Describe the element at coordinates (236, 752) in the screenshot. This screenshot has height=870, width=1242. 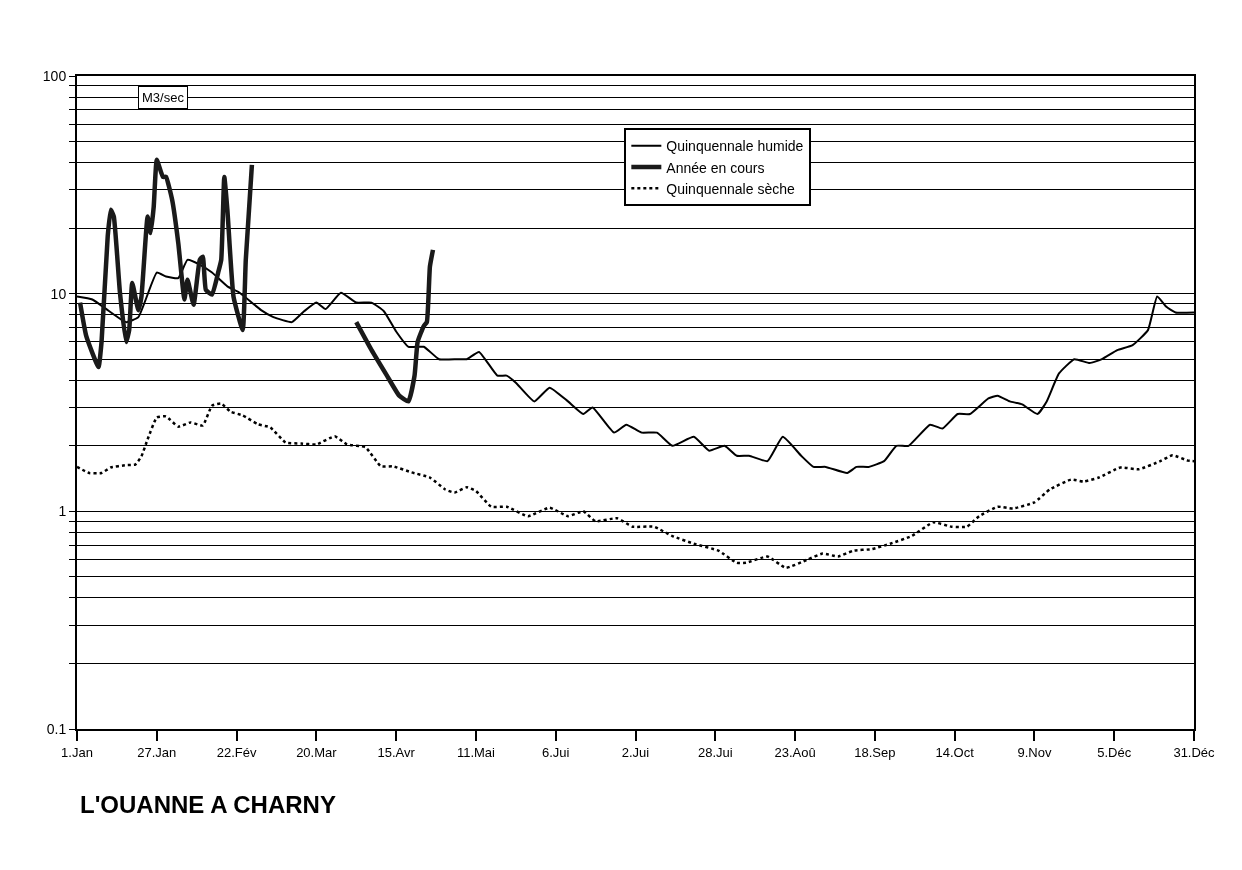
I see `x-tick-label: 22.Fév` at that location.